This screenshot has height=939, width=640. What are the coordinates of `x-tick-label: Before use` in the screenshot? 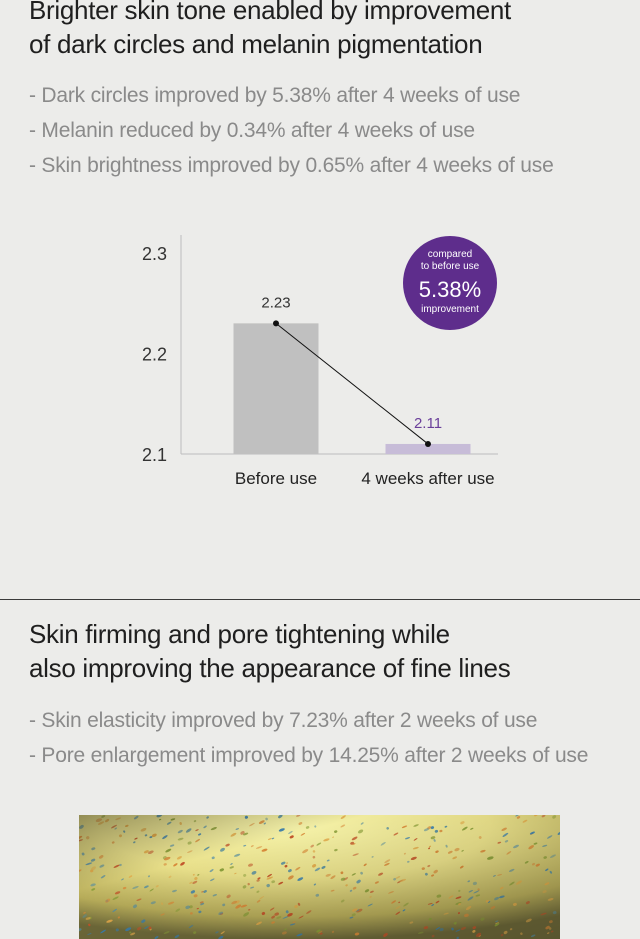 It's located at (276, 478).